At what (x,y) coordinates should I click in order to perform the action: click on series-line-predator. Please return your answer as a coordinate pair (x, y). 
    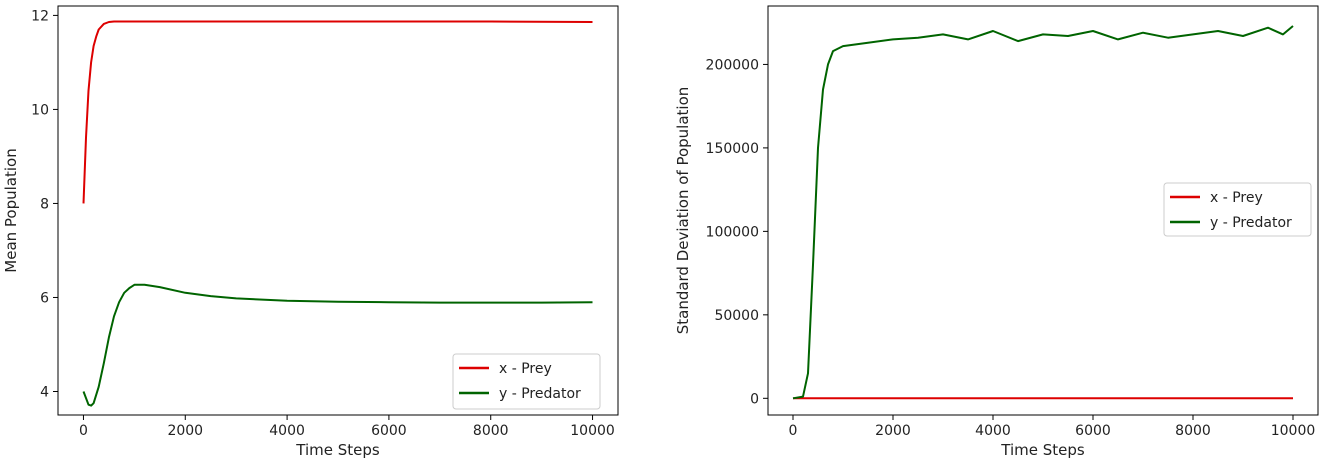
    Looking at the image, I should click on (337, 345).